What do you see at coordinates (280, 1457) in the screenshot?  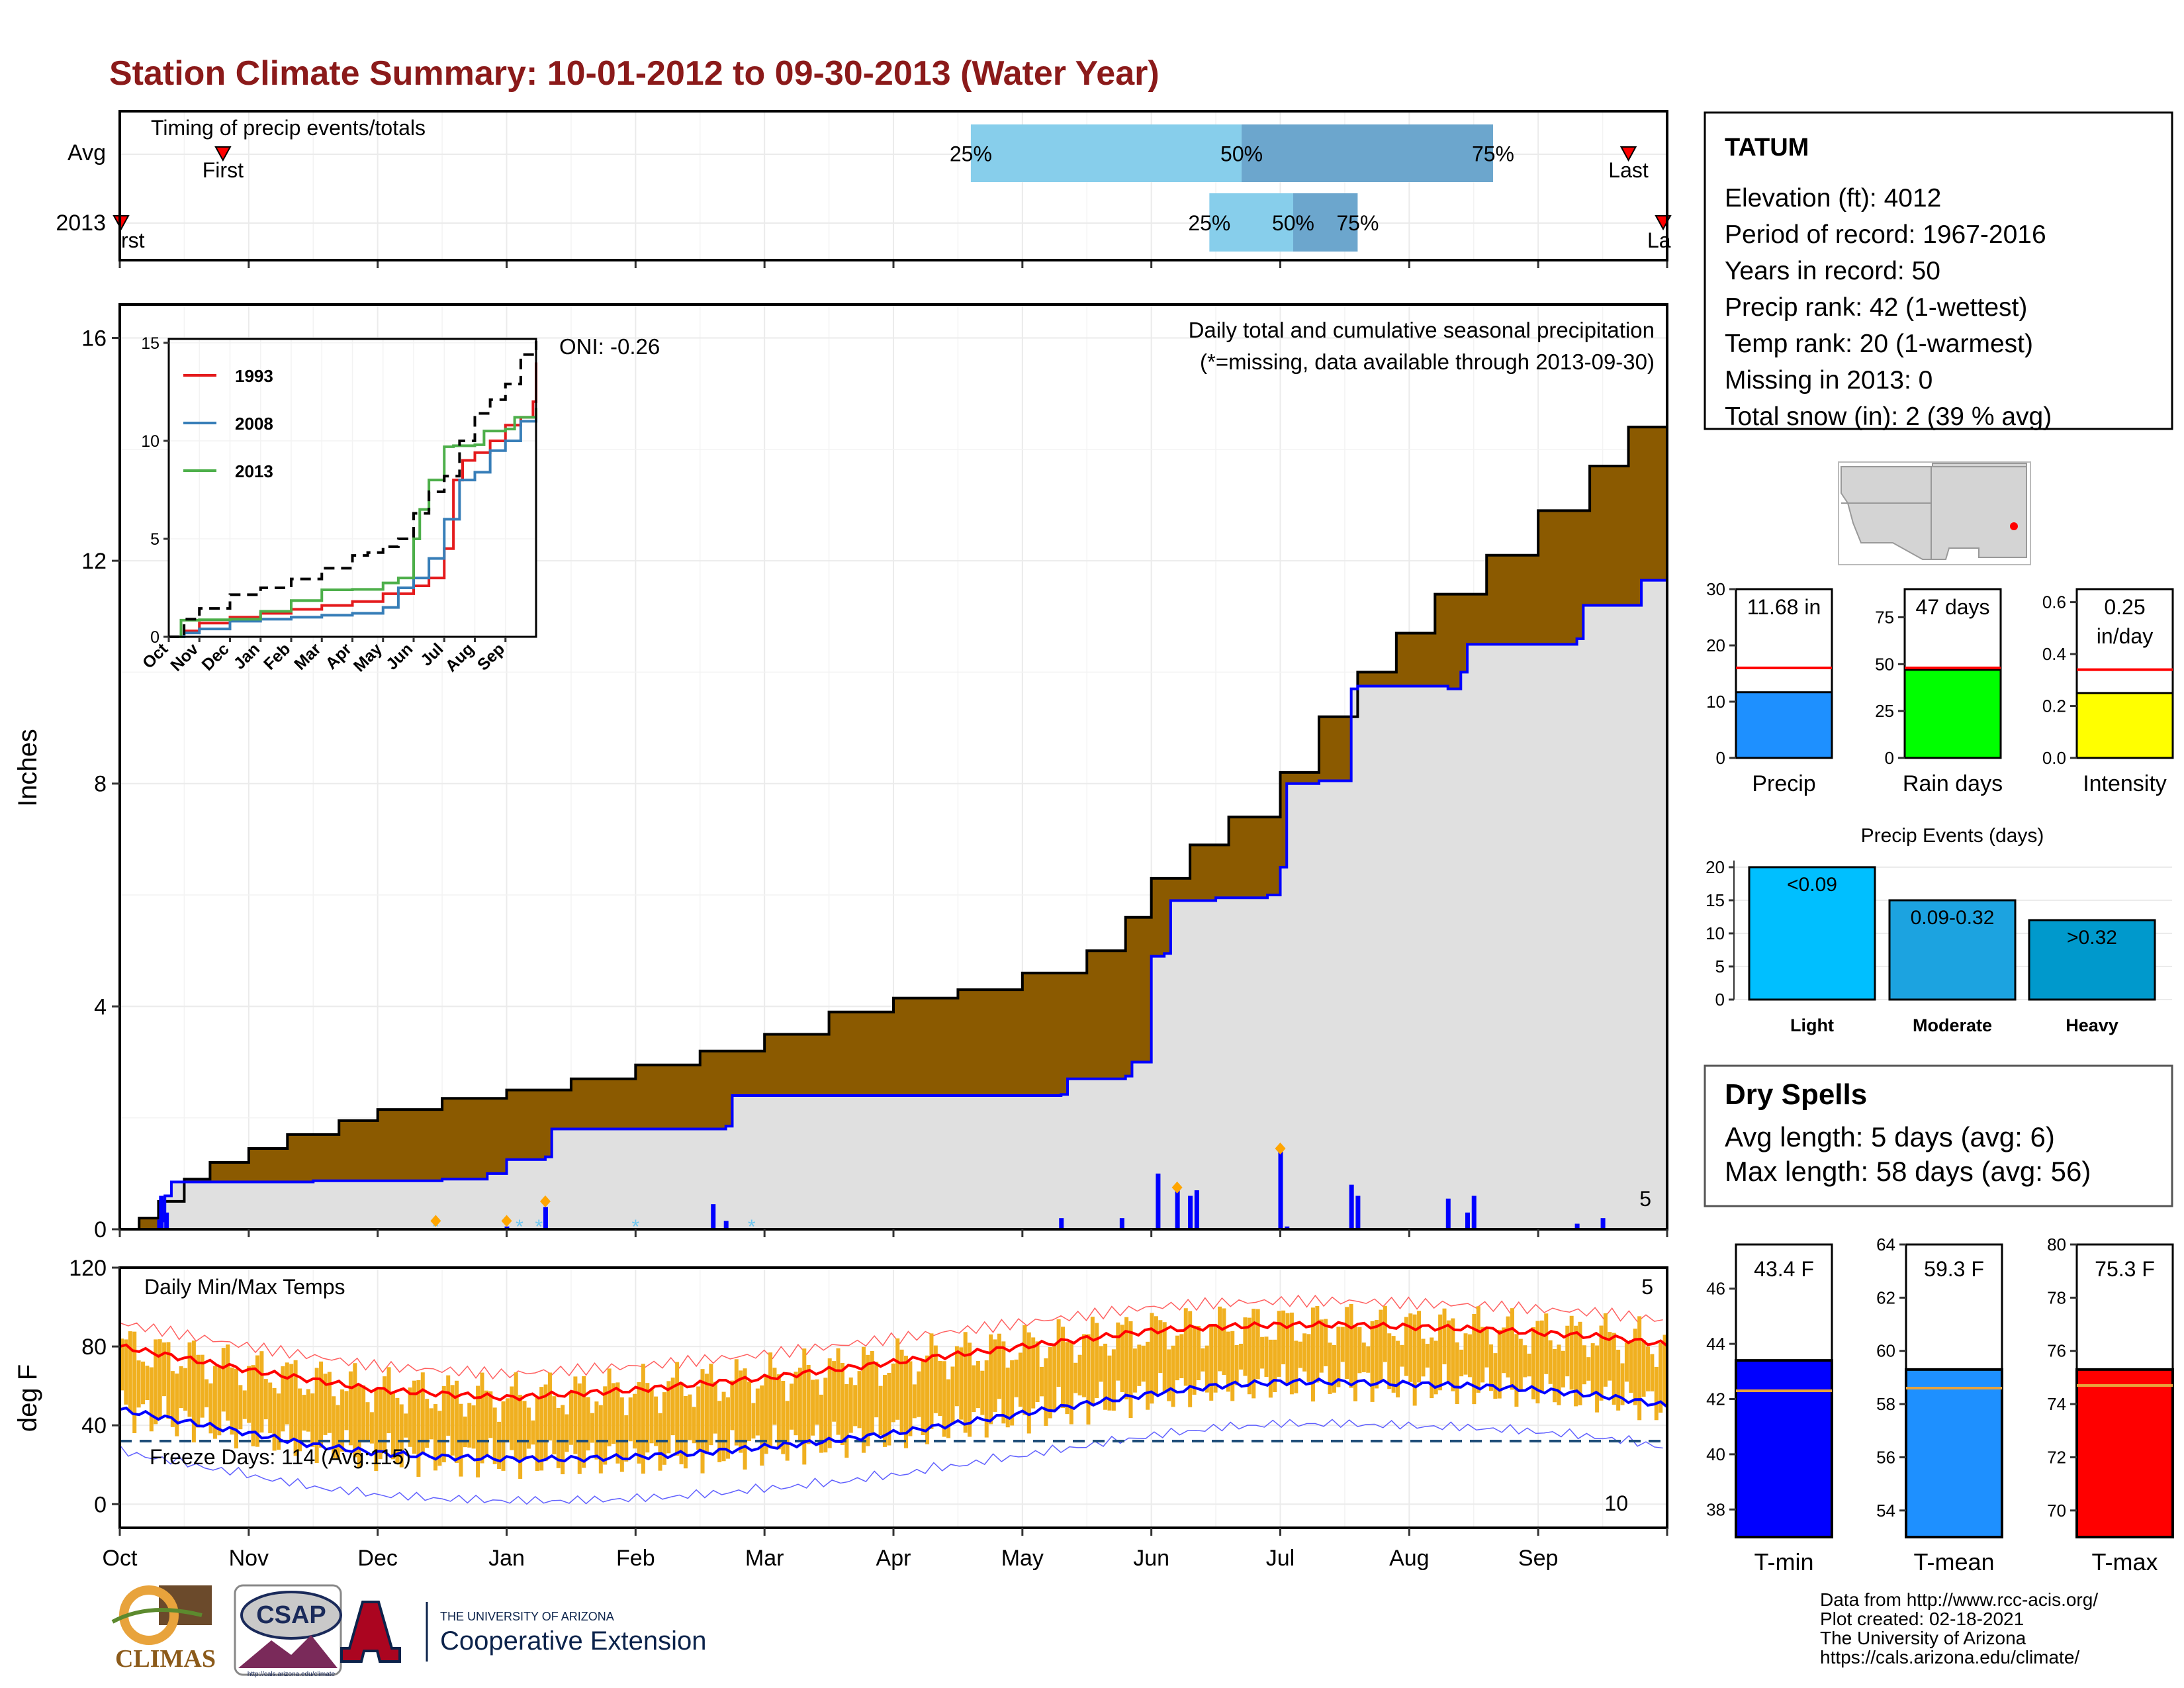 I see `freeze-days-label: Freeze Days: 114 (Avg:115)` at bounding box center [280, 1457].